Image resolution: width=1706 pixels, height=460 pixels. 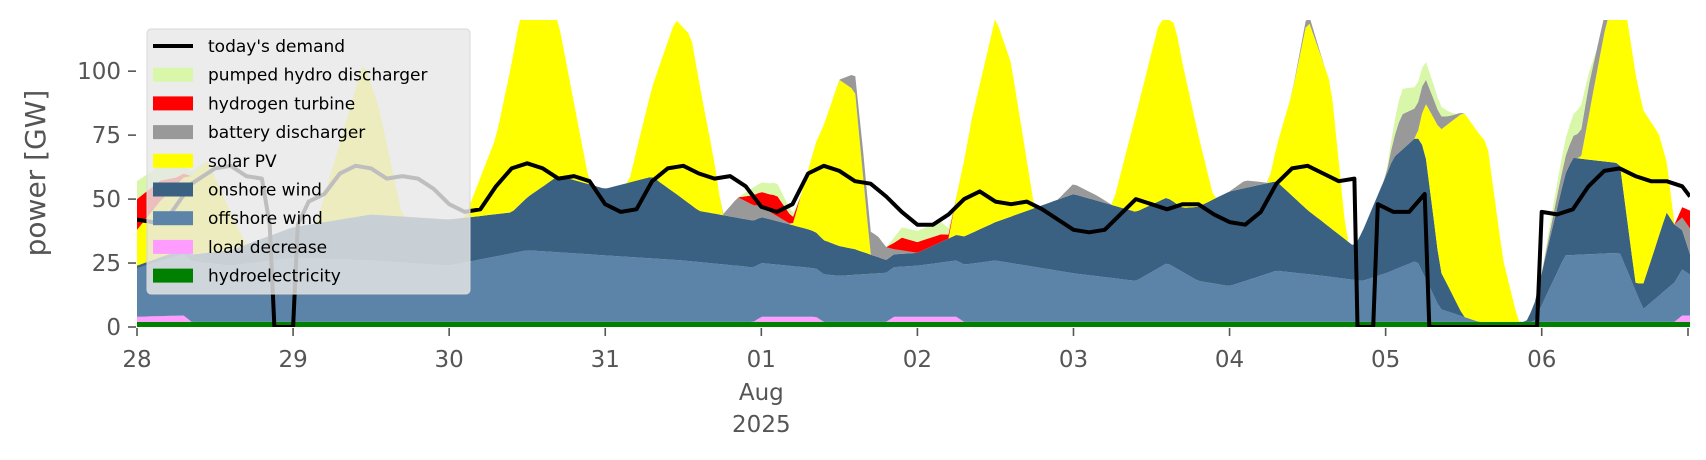 I want to click on y-axis-title: power [GW], so click(x=35, y=173).